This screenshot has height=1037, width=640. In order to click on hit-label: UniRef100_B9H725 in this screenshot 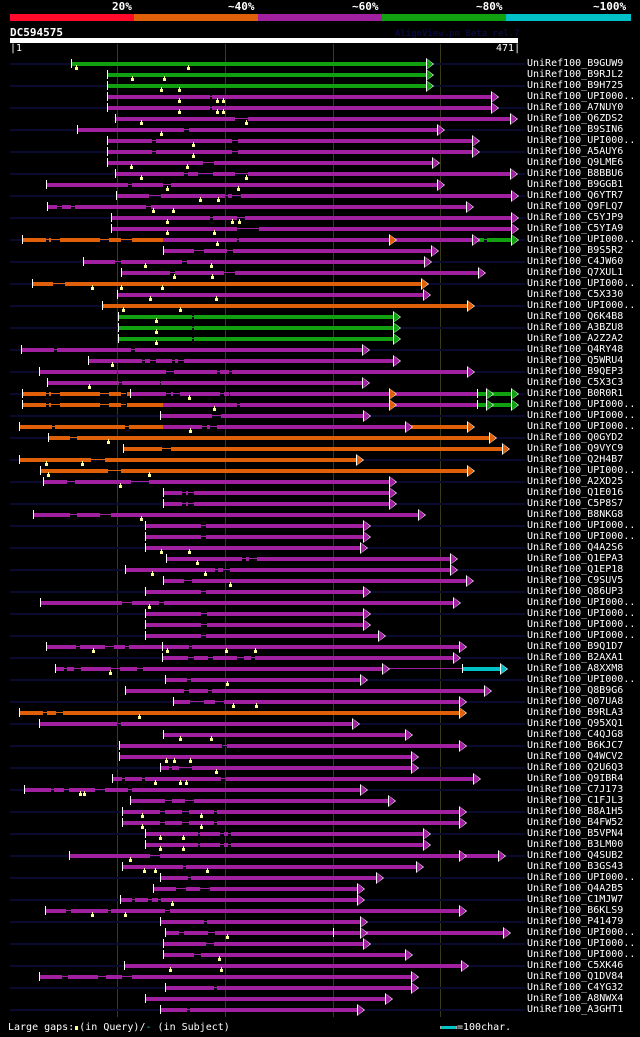, I will do `click(575, 85)`.